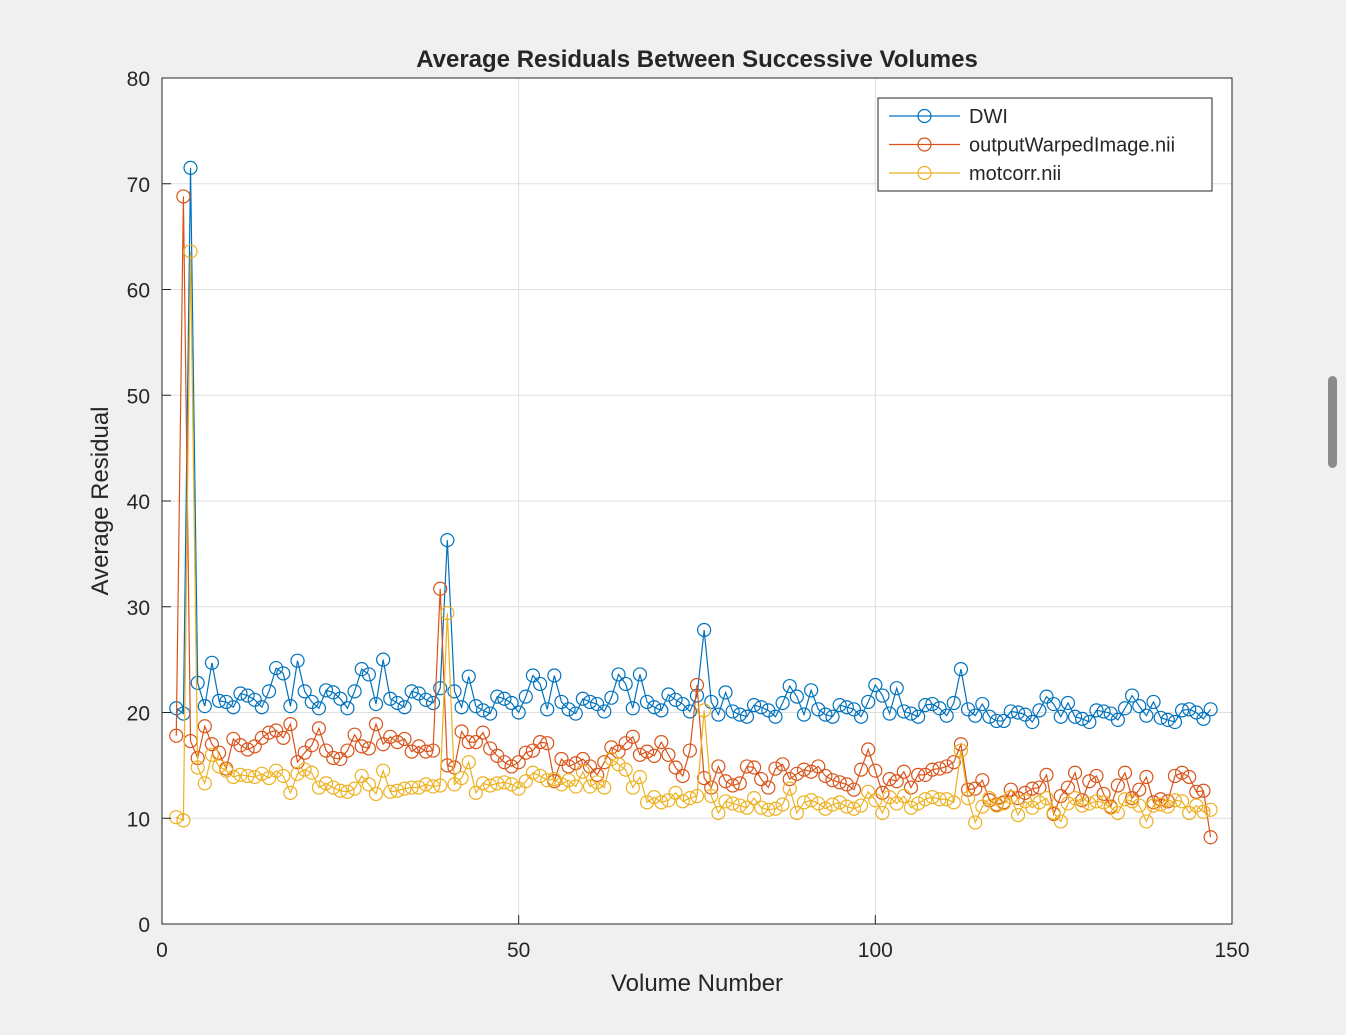  What do you see at coordinates (875, 950) in the screenshot?
I see `x-tick-label: 100` at bounding box center [875, 950].